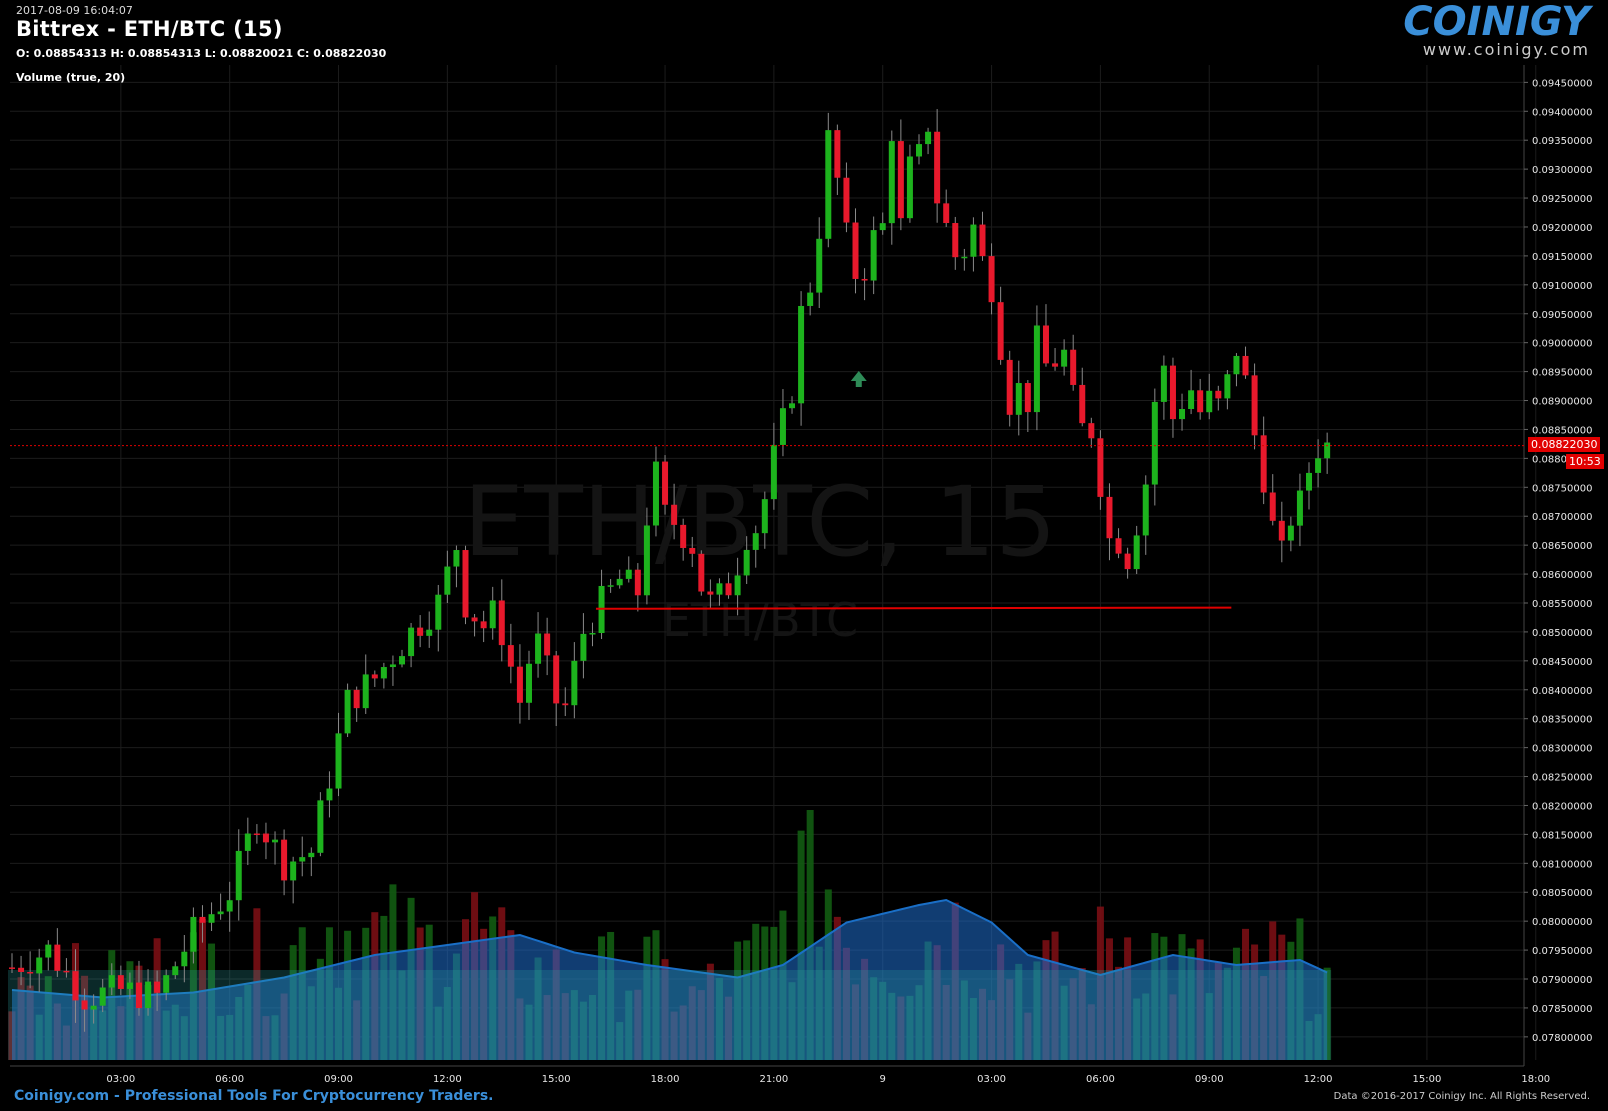 The image size is (1608, 1111). I want to click on x-tick-label: 09:00, so click(1209, 1079).